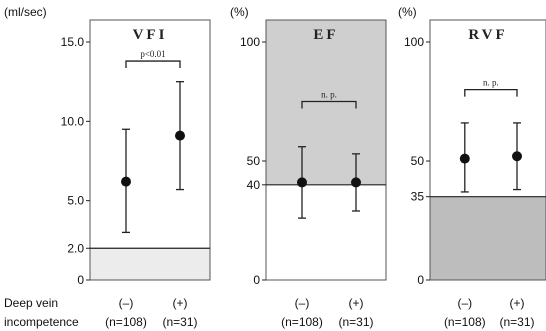 This screenshot has width=546, height=331. Describe the element at coordinates (150, 35) in the screenshot. I see `panel-title: VFI` at that location.